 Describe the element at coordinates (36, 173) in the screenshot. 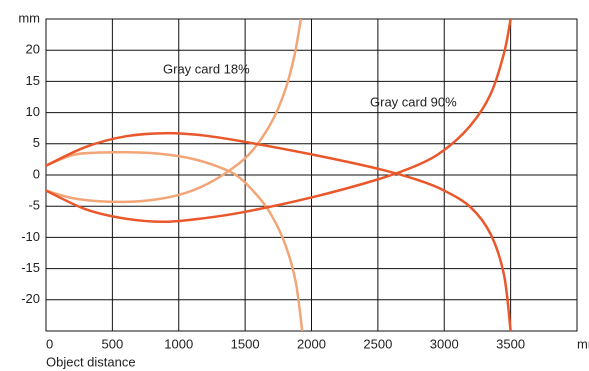

I see `y-tick-label: 0` at that location.